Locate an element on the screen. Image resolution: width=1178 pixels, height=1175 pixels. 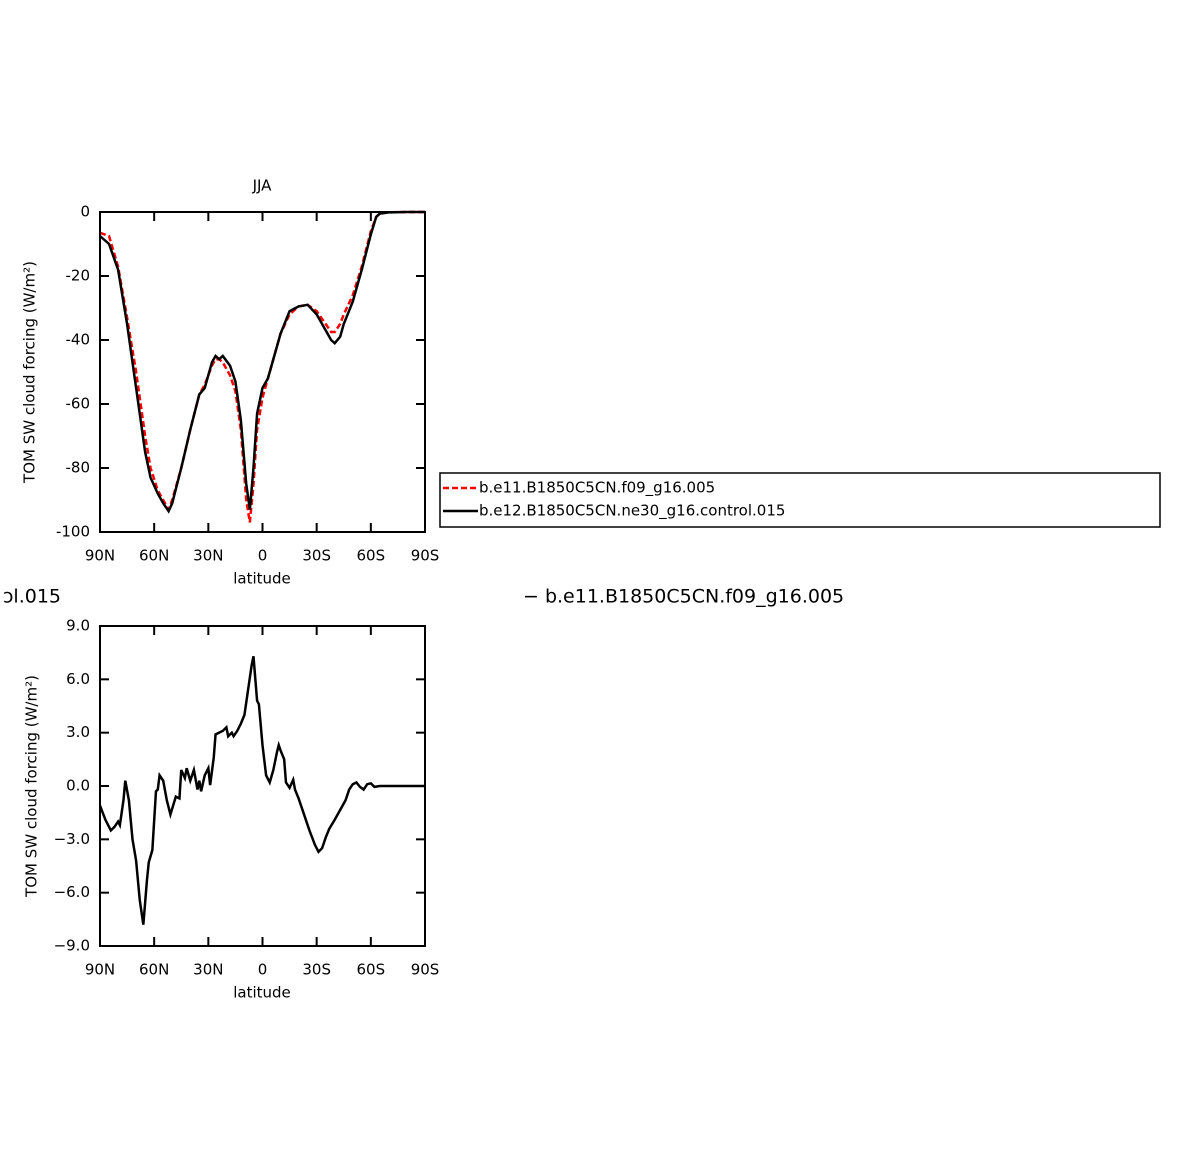
y-tick-label: -40 is located at coordinates (78, 340).